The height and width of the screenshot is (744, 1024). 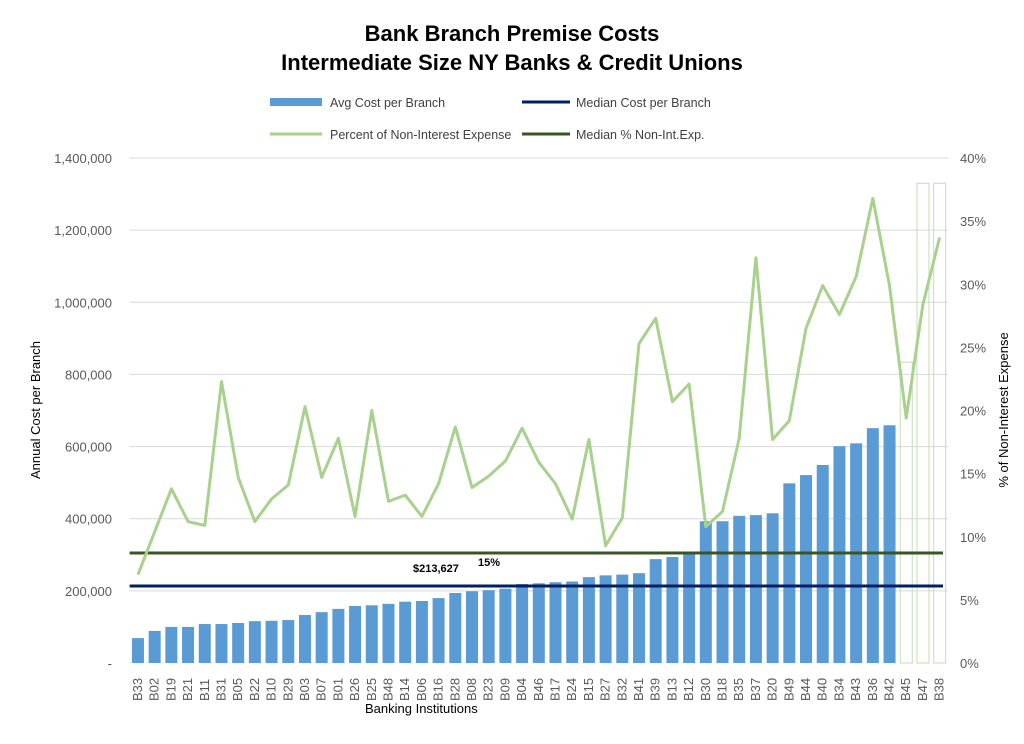 I want to click on bar-B06, so click(x=421, y=631).